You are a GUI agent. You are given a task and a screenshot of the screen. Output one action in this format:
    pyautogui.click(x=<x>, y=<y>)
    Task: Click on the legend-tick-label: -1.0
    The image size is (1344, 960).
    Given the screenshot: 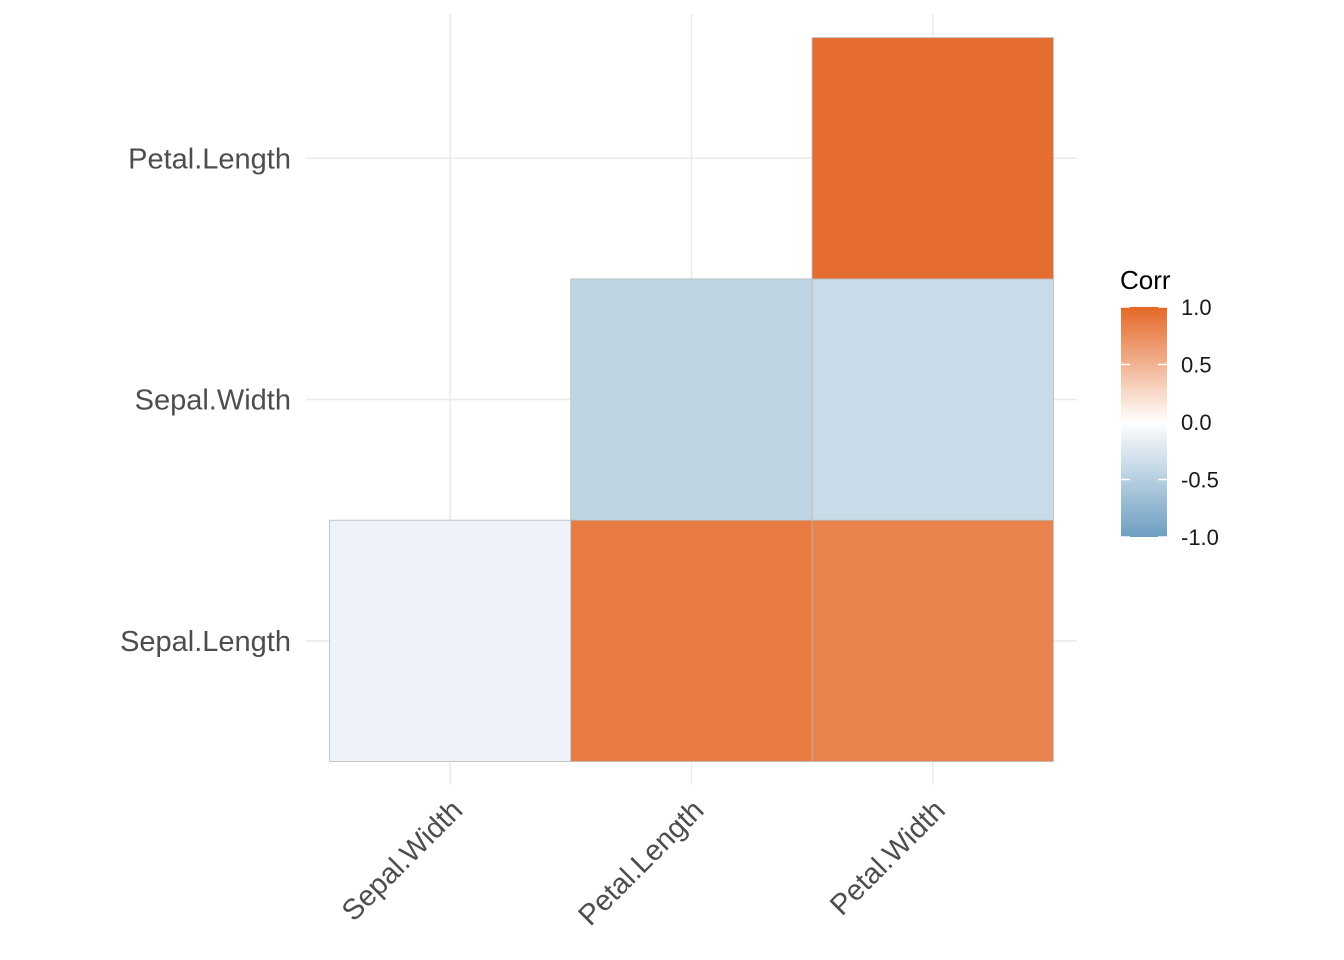 What is the action you would take?
    pyautogui.click(x=1200, y=537)
    